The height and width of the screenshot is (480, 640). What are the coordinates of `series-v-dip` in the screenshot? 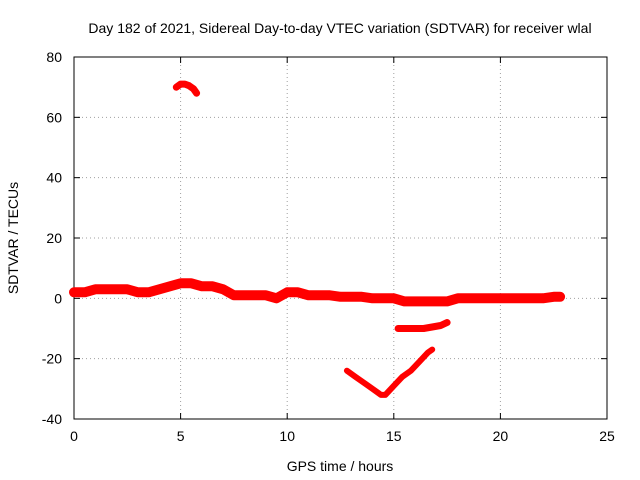 It's located at (389, 372).